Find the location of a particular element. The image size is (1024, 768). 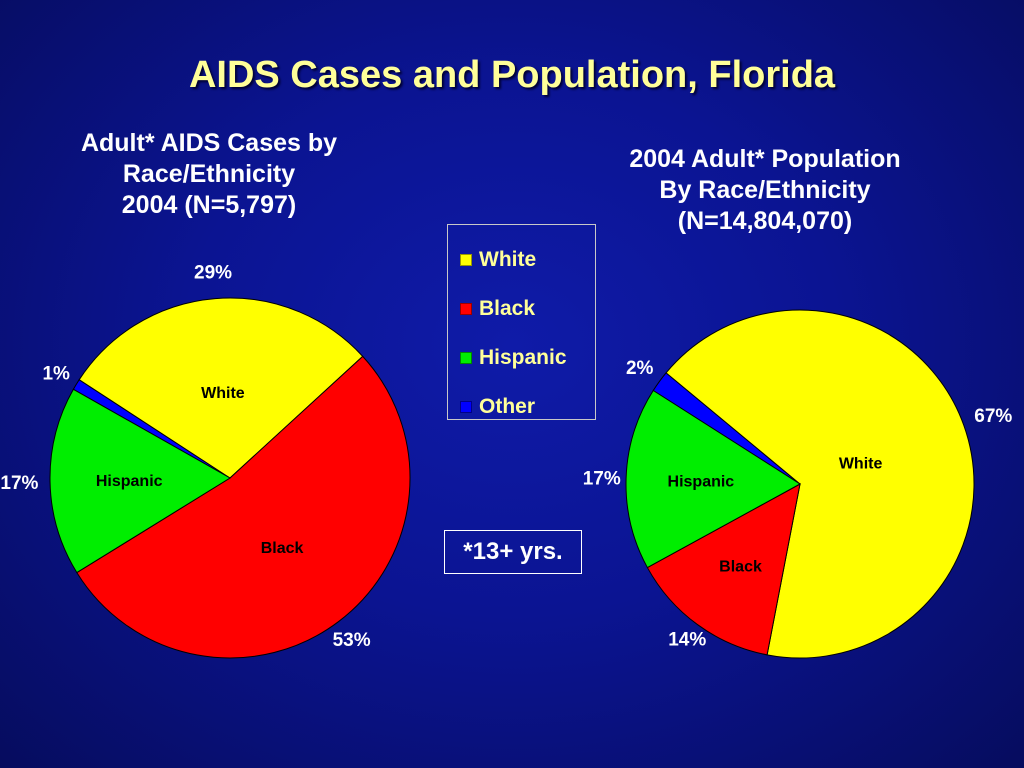

legend-swatch-black is located at coordinates (466, 308).